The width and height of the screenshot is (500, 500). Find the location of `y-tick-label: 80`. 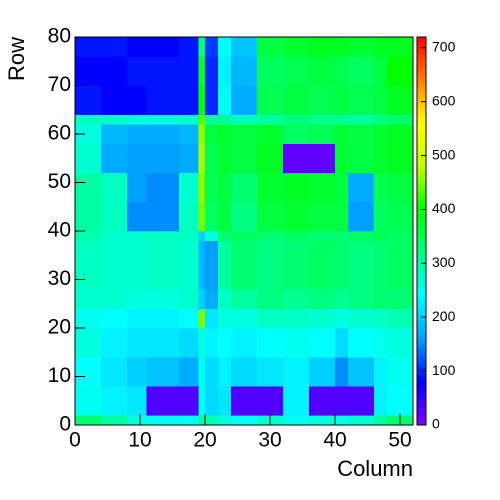

y-tick-label: 80 is located at coordinates (59, 36).